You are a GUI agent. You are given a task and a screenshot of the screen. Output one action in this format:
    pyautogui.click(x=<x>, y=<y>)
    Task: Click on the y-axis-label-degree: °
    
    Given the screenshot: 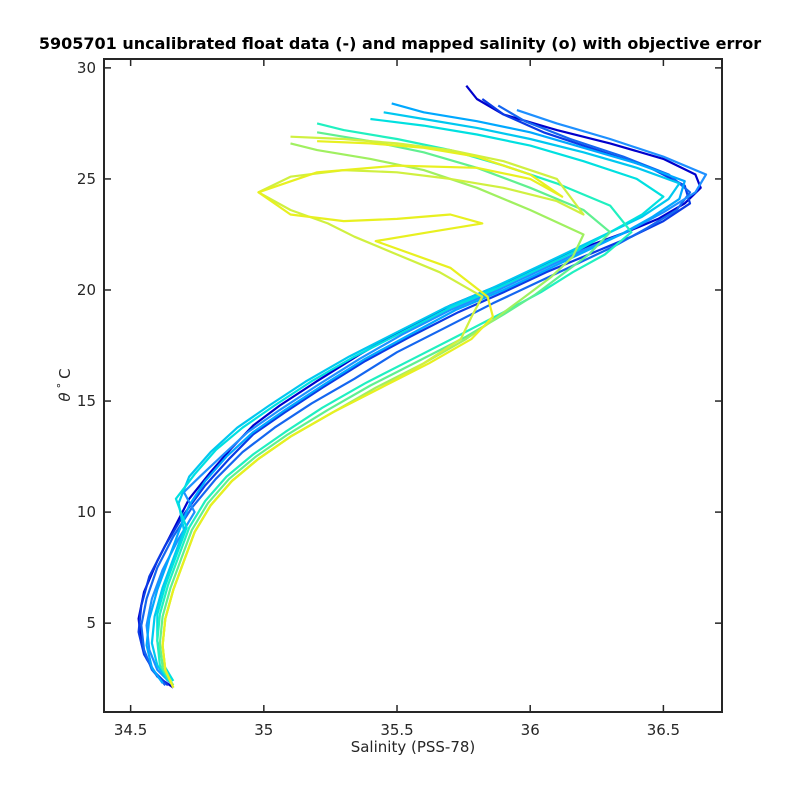 What is the action you would take?
    pyautogui.click(x=61, y=386)
    